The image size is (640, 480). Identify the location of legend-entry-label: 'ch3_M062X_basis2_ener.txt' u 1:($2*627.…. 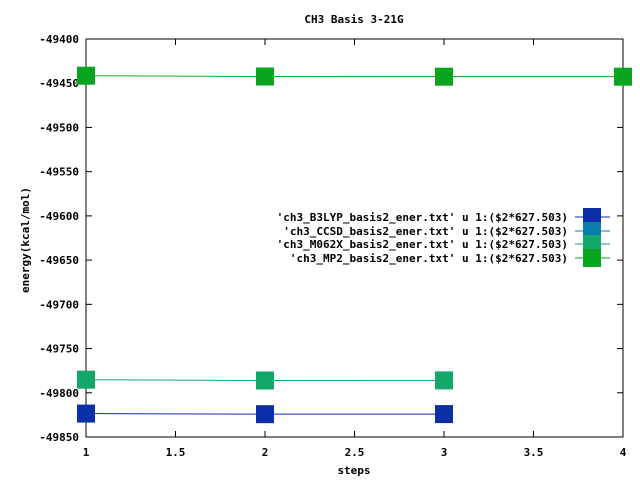
(422, 244).